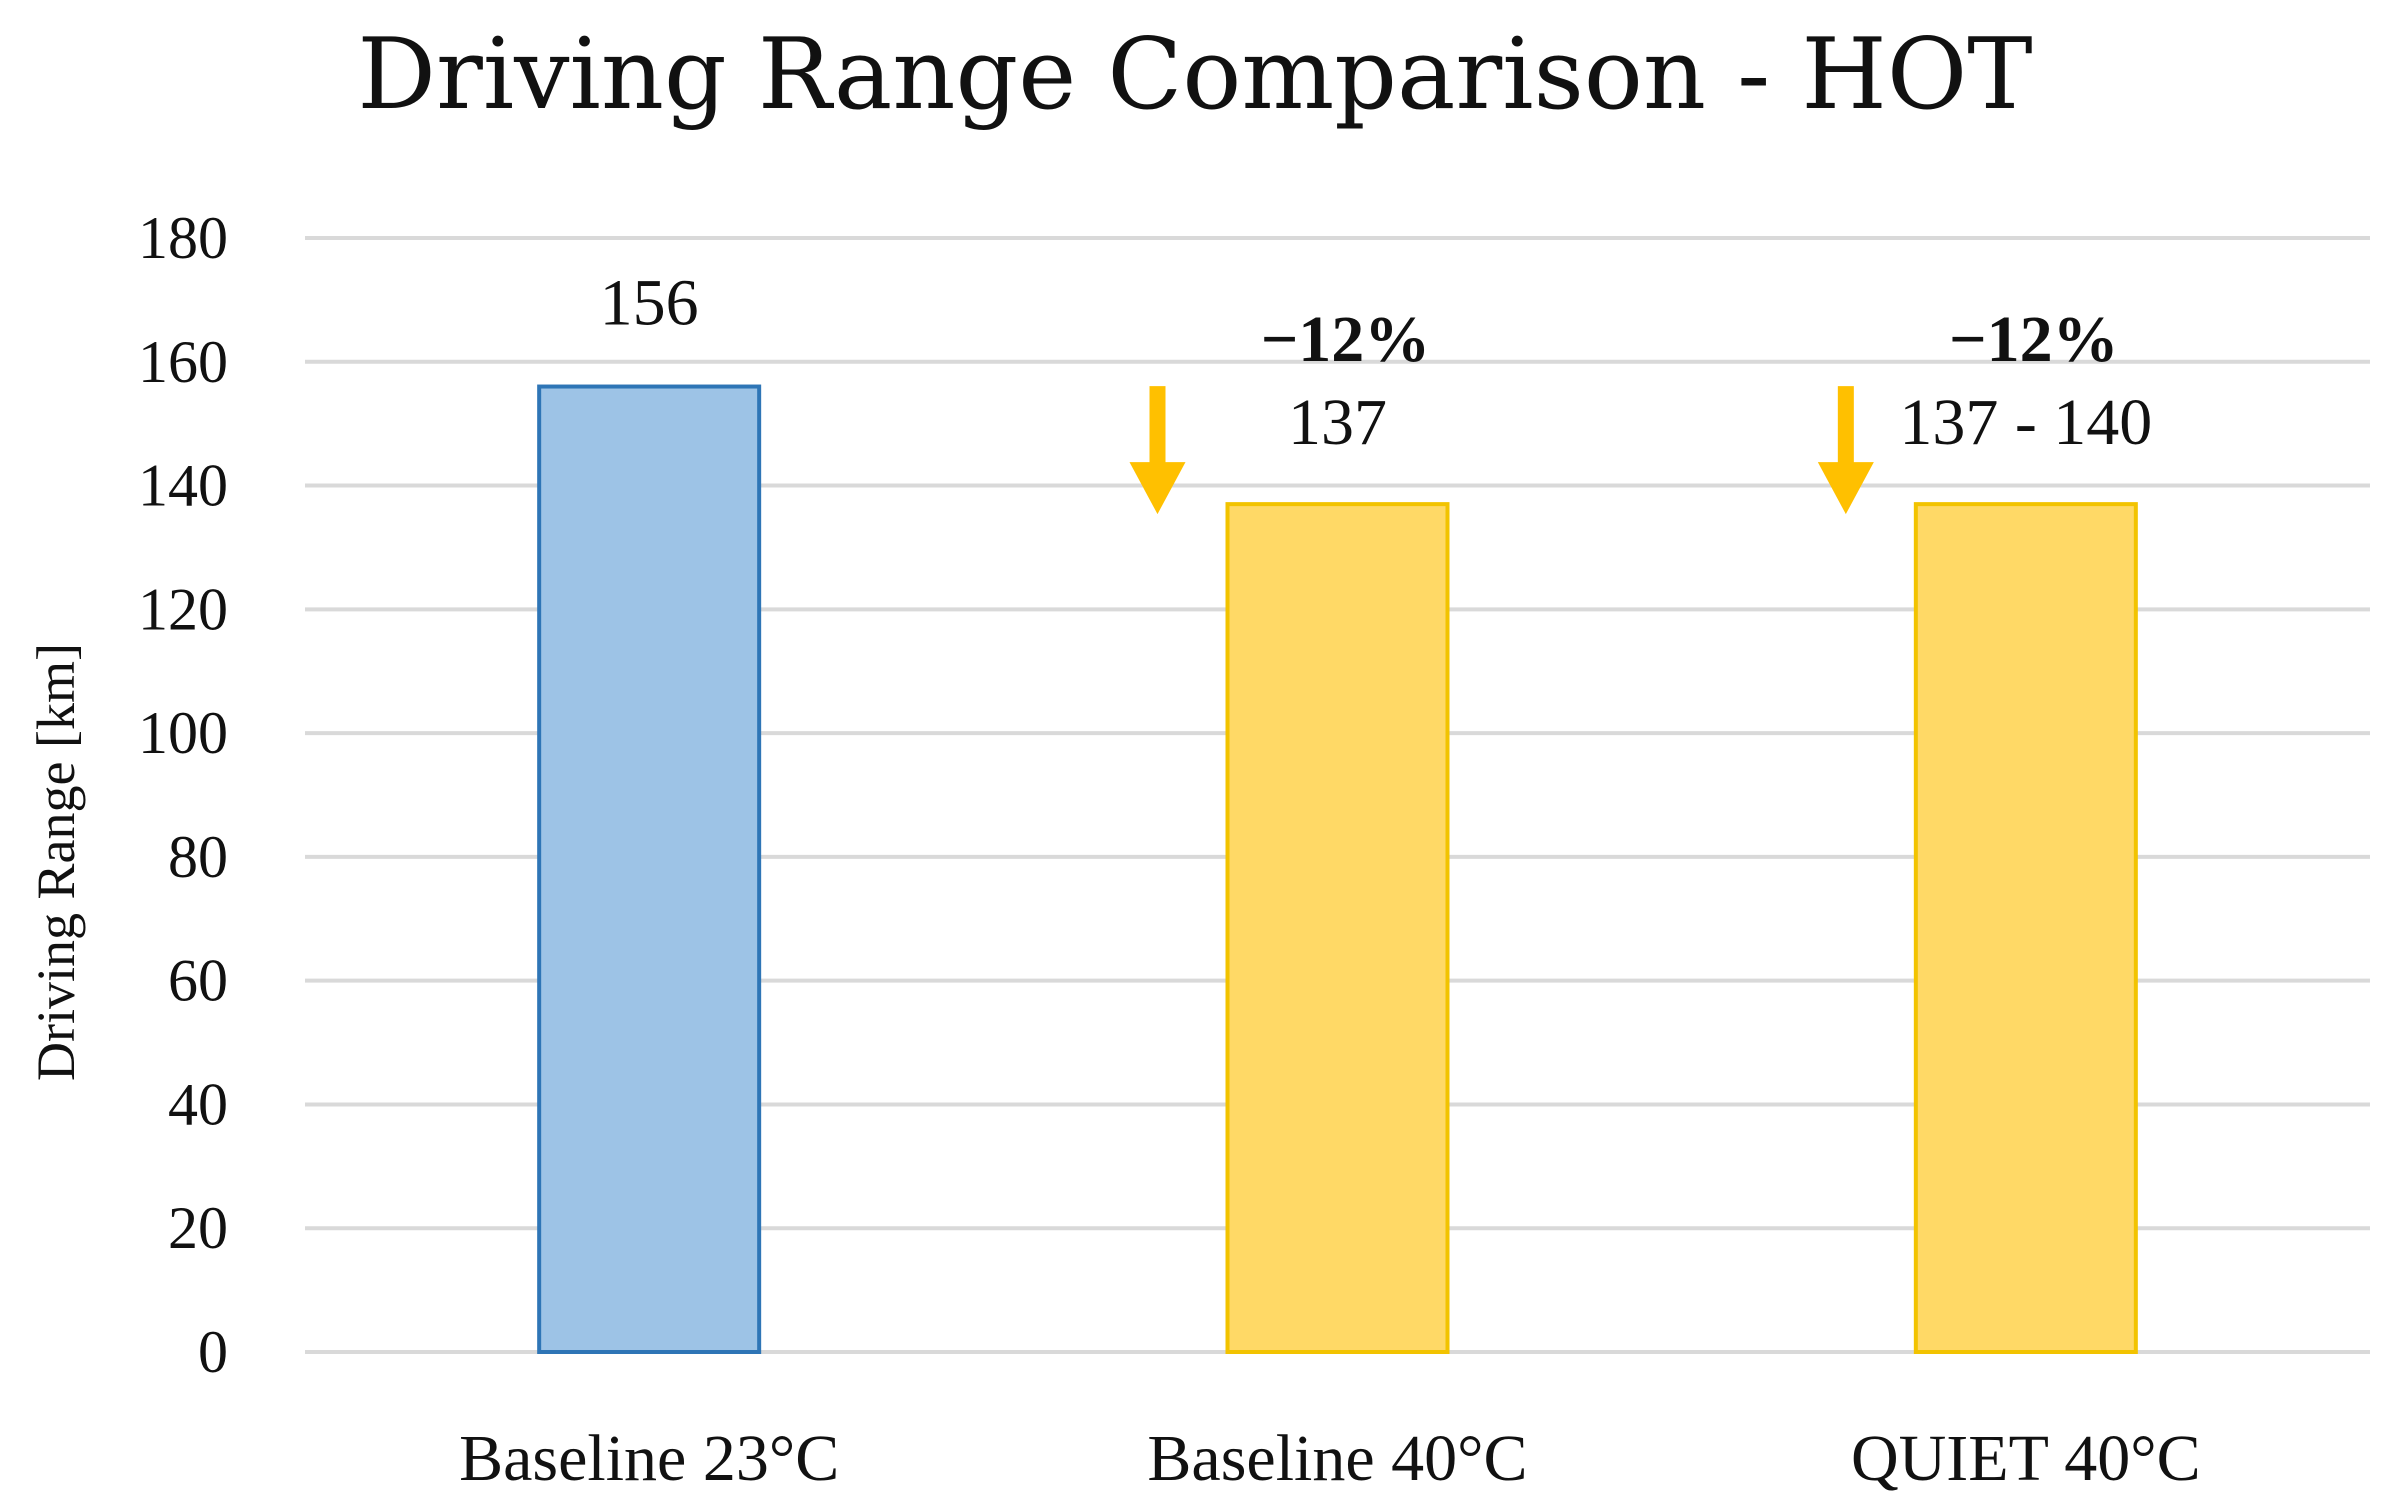  What do you see at coordinates (198, 981) in the screenshot?
I see `y-tick-label: 60` at bounding box center [198, 981].